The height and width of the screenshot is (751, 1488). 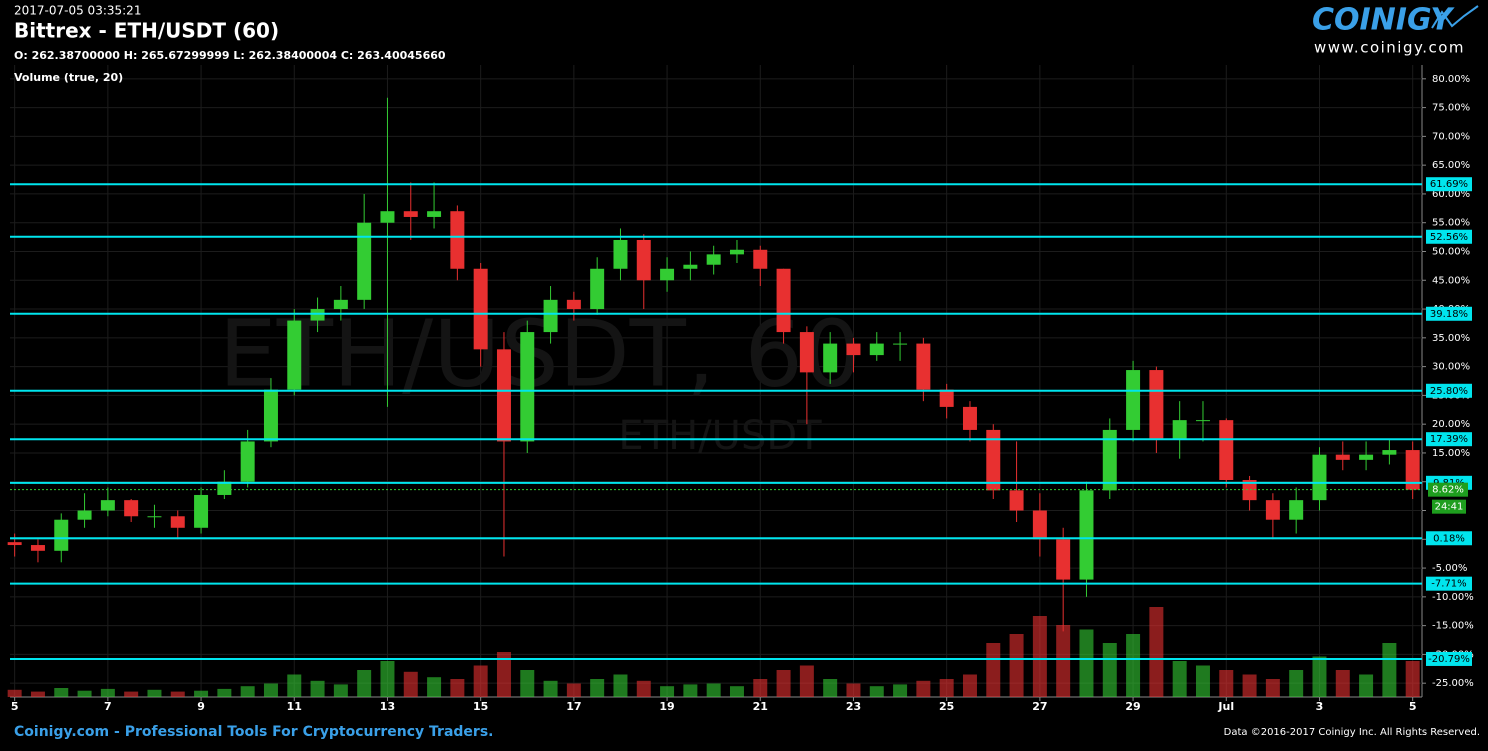 What do you see at coordinates (1448, 489) in the screenshot?
I see `current-label-box` at bounding box center [1448, 489].